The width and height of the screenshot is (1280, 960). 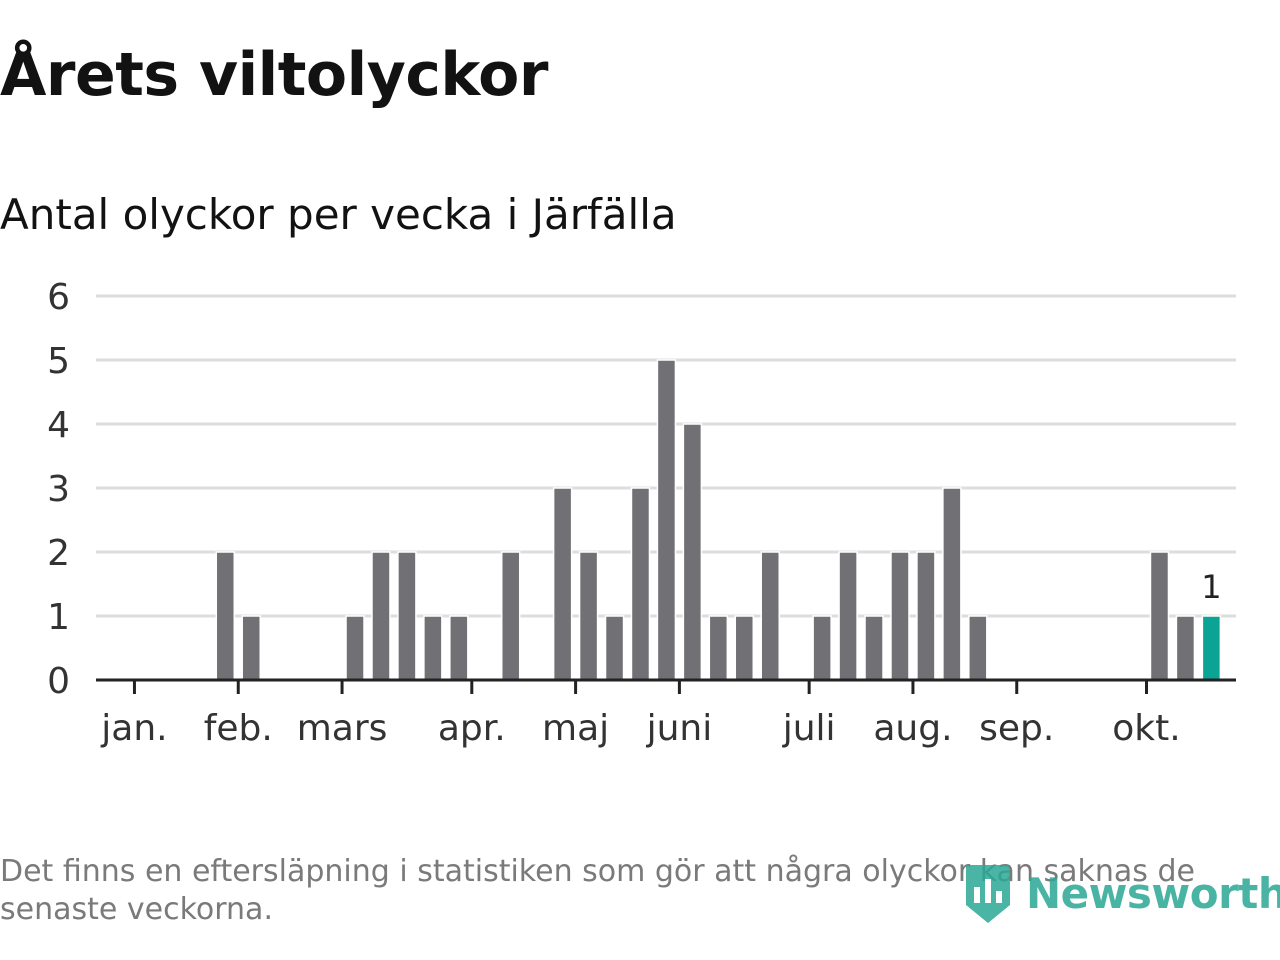 What do you see at coordinates (472, 728) in the screenshot?
I see `x-tick-label: apr.` at bounding box center [472, 728].